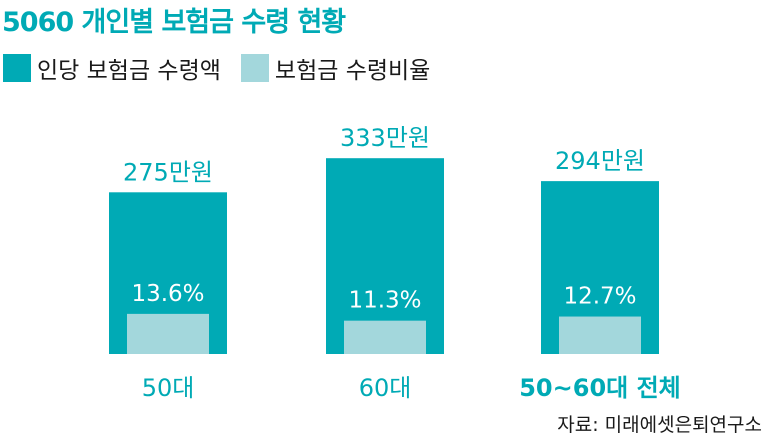  I want to click on category-label-0: 50대, so click(168, 388).